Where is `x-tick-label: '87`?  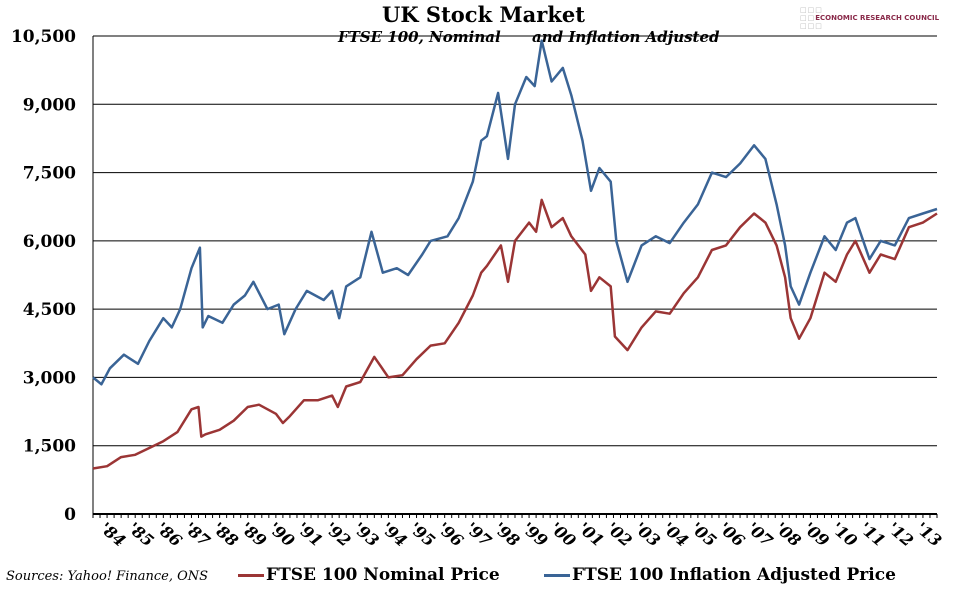
x-tick-label: '87 is located at coordinates (197, 535).